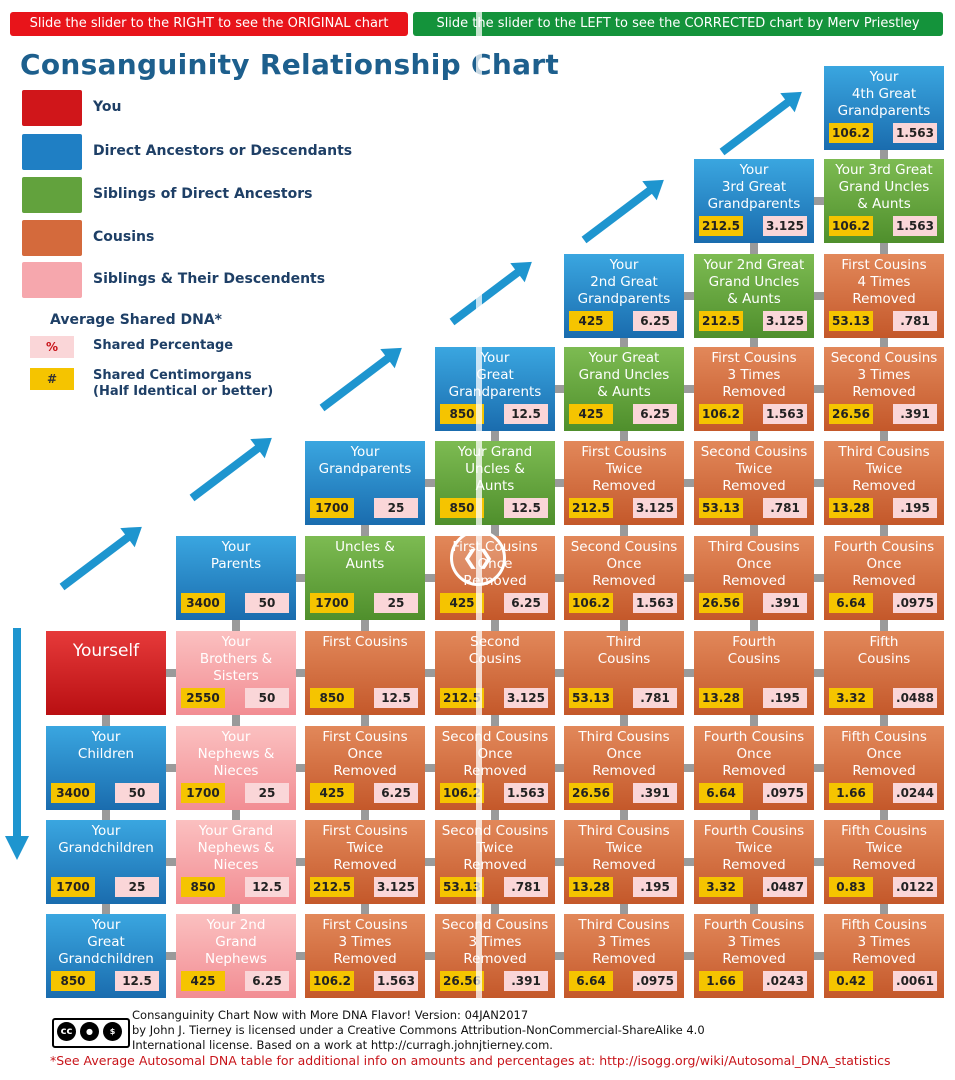 The image size is (955, 1080). Describe the element at coordinates (624, 564) in the screenshot. I see `relationship-name: Second Cousins Once Removed` at that location.